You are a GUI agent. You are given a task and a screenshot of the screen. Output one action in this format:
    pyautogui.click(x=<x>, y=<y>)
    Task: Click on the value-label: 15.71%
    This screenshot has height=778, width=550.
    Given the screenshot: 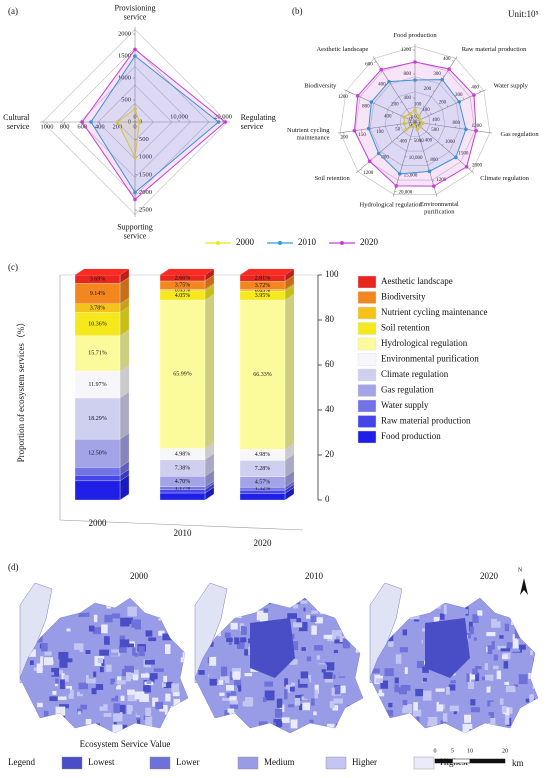 What is the action you would take?
    pyautogui.click(x=97, y=354)
    